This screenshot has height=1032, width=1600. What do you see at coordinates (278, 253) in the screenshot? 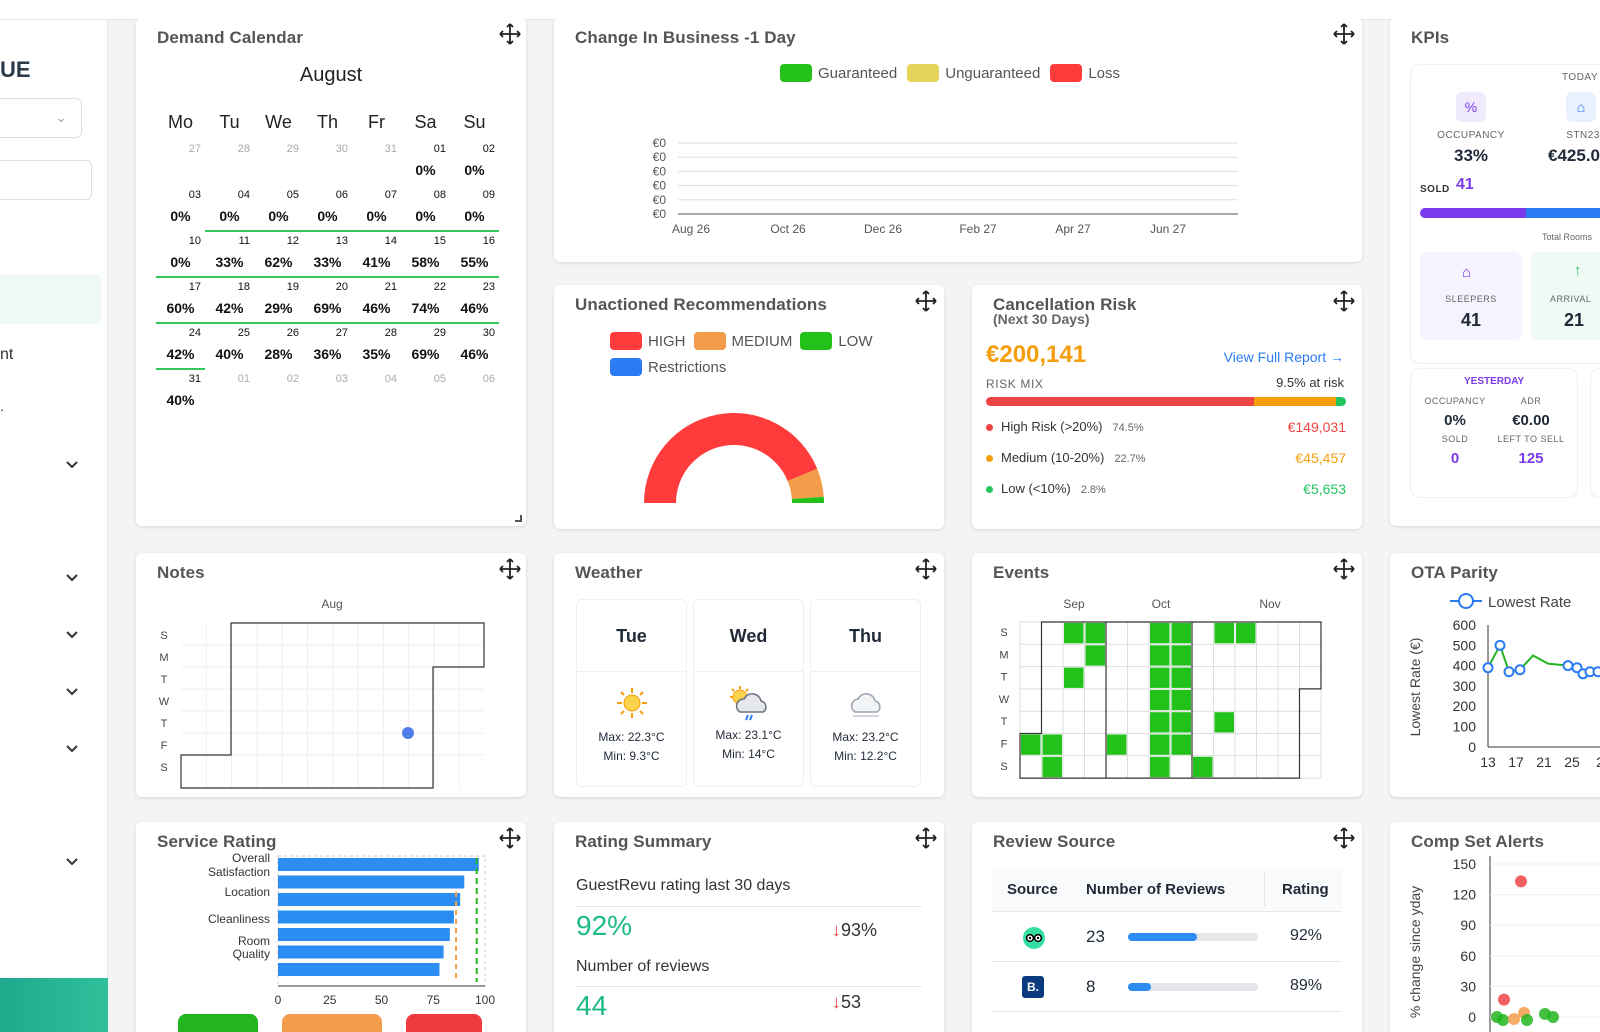
I see `calendar-day: 12 62%` at bounding box center [278, 253].